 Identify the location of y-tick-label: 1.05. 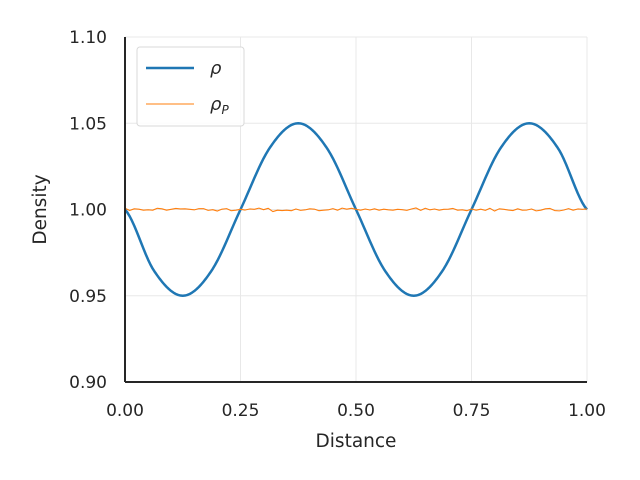
(88, 124).